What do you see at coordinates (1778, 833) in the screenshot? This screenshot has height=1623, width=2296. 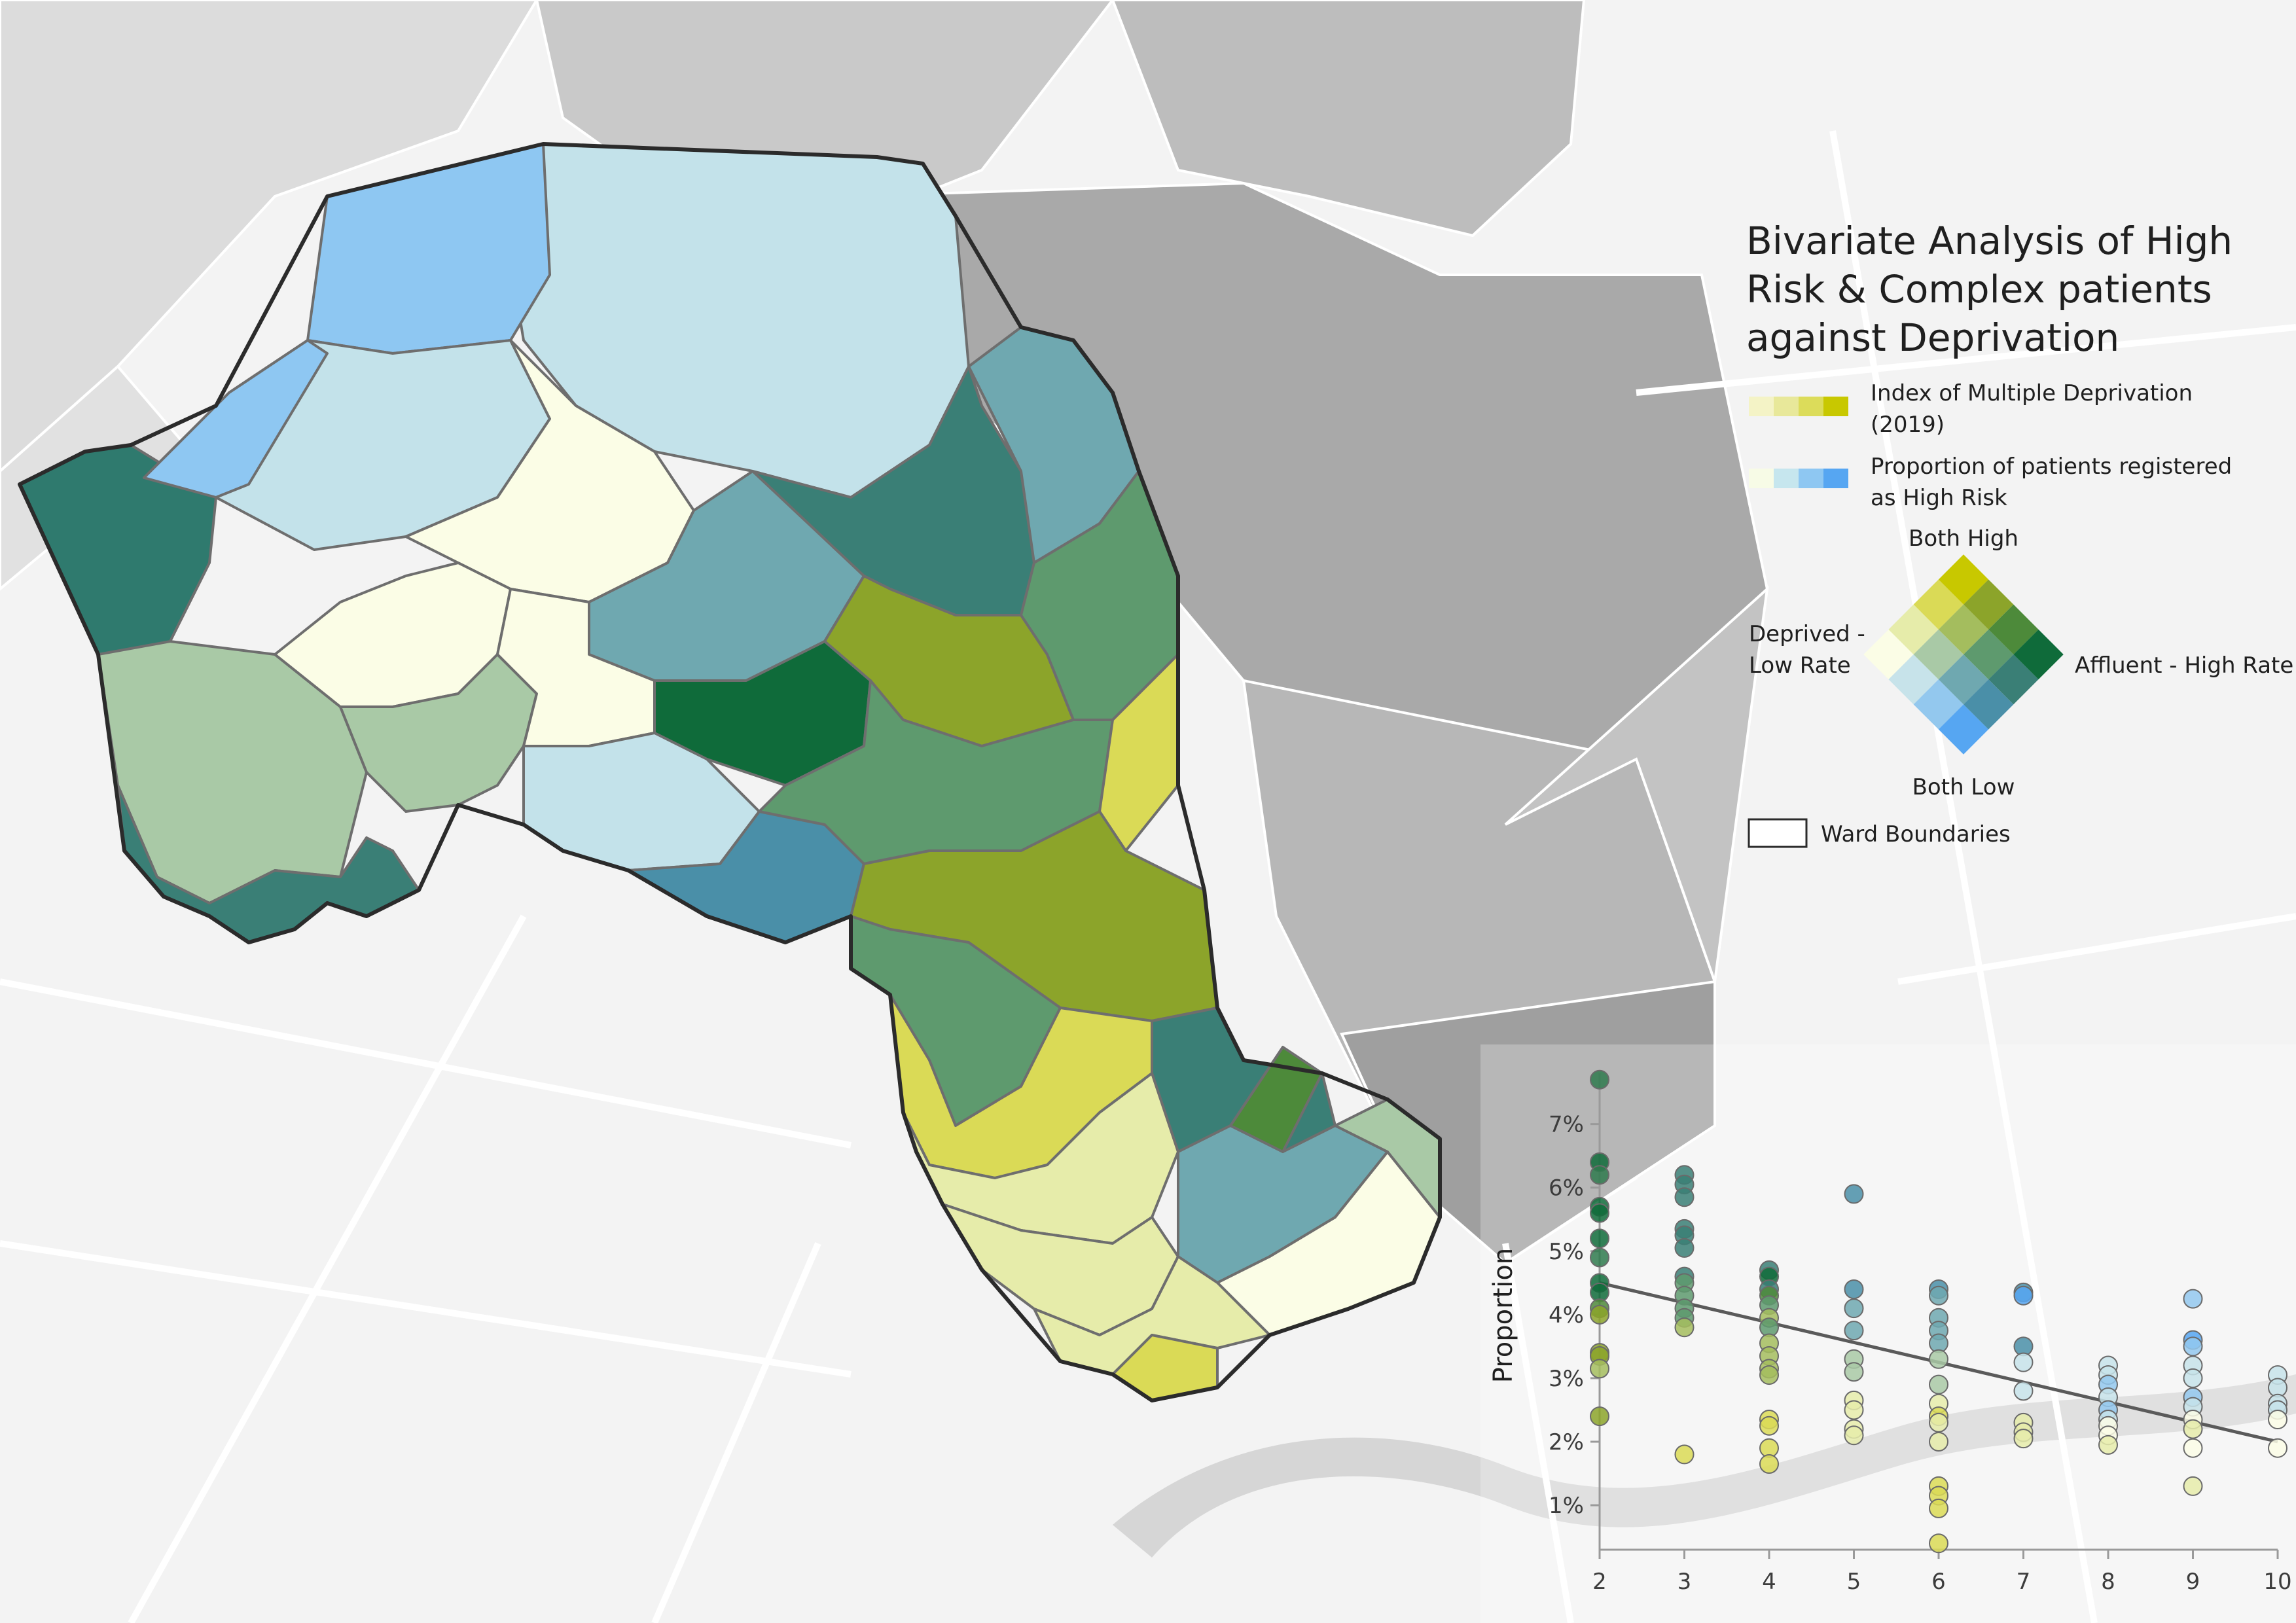 I see `ward-boundary-swatch` at bounding box center [1778, 833].